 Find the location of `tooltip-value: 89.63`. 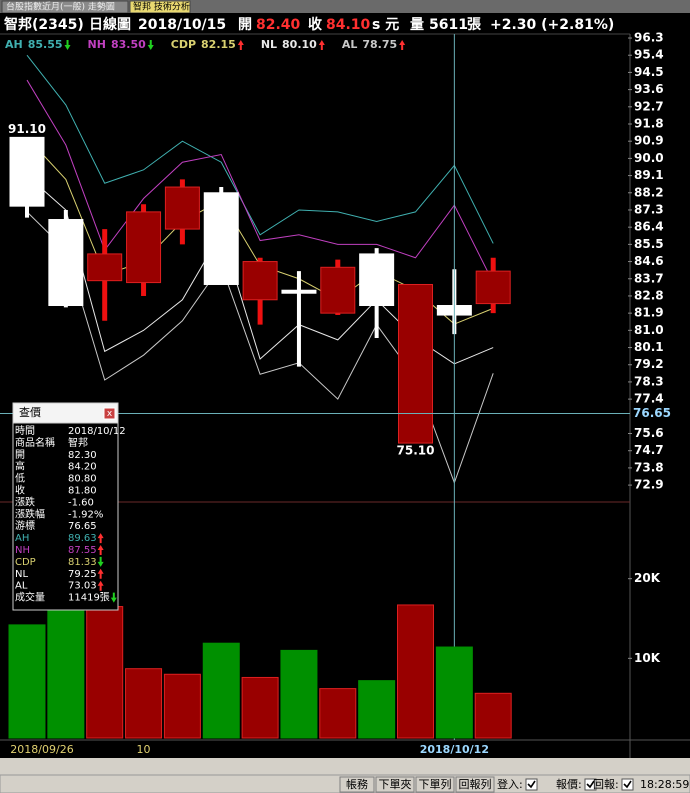

tooltip-value: 89.63 is located at coordinates (82, 538).